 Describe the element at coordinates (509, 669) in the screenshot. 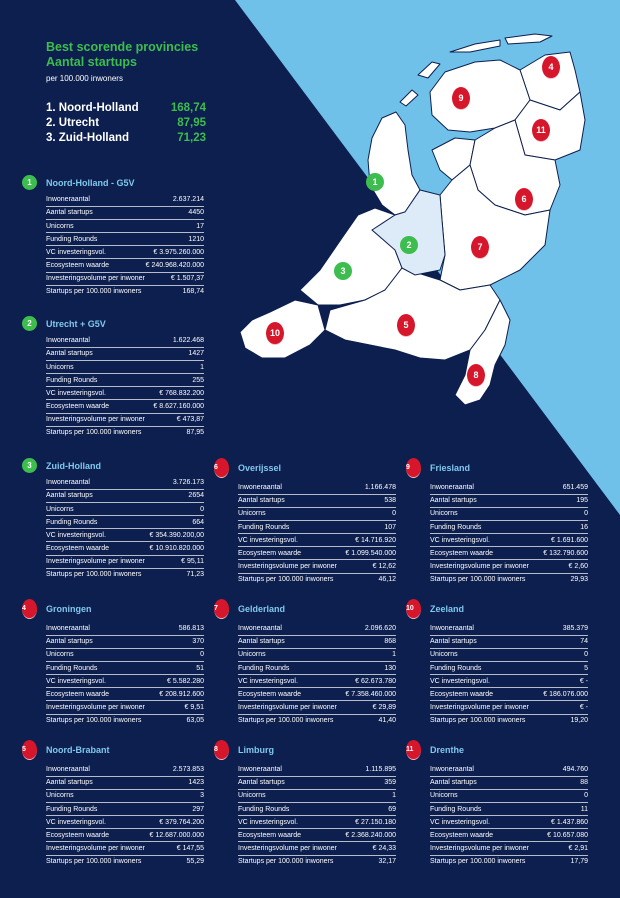

I see `stat-row: Funding Rounds 5` at that location.